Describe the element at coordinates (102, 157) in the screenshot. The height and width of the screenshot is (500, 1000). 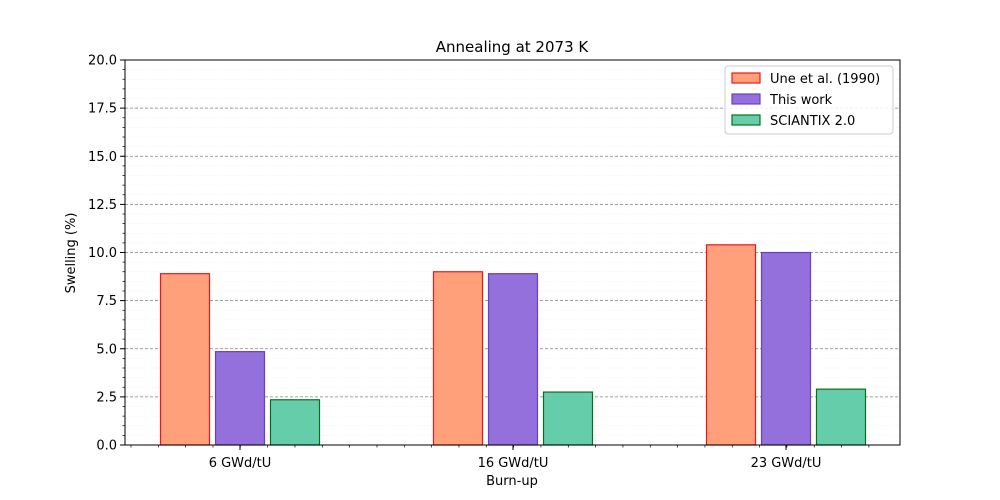
I see `y-tick-label: 15.0` at that location.